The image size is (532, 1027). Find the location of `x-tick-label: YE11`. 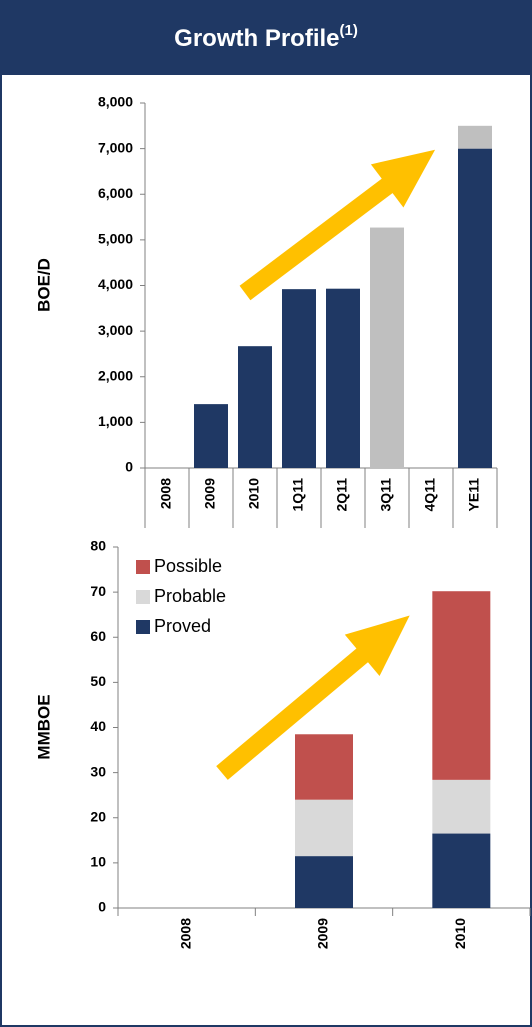

x-tick-label: YE11 is located at coordinates (474, 495).